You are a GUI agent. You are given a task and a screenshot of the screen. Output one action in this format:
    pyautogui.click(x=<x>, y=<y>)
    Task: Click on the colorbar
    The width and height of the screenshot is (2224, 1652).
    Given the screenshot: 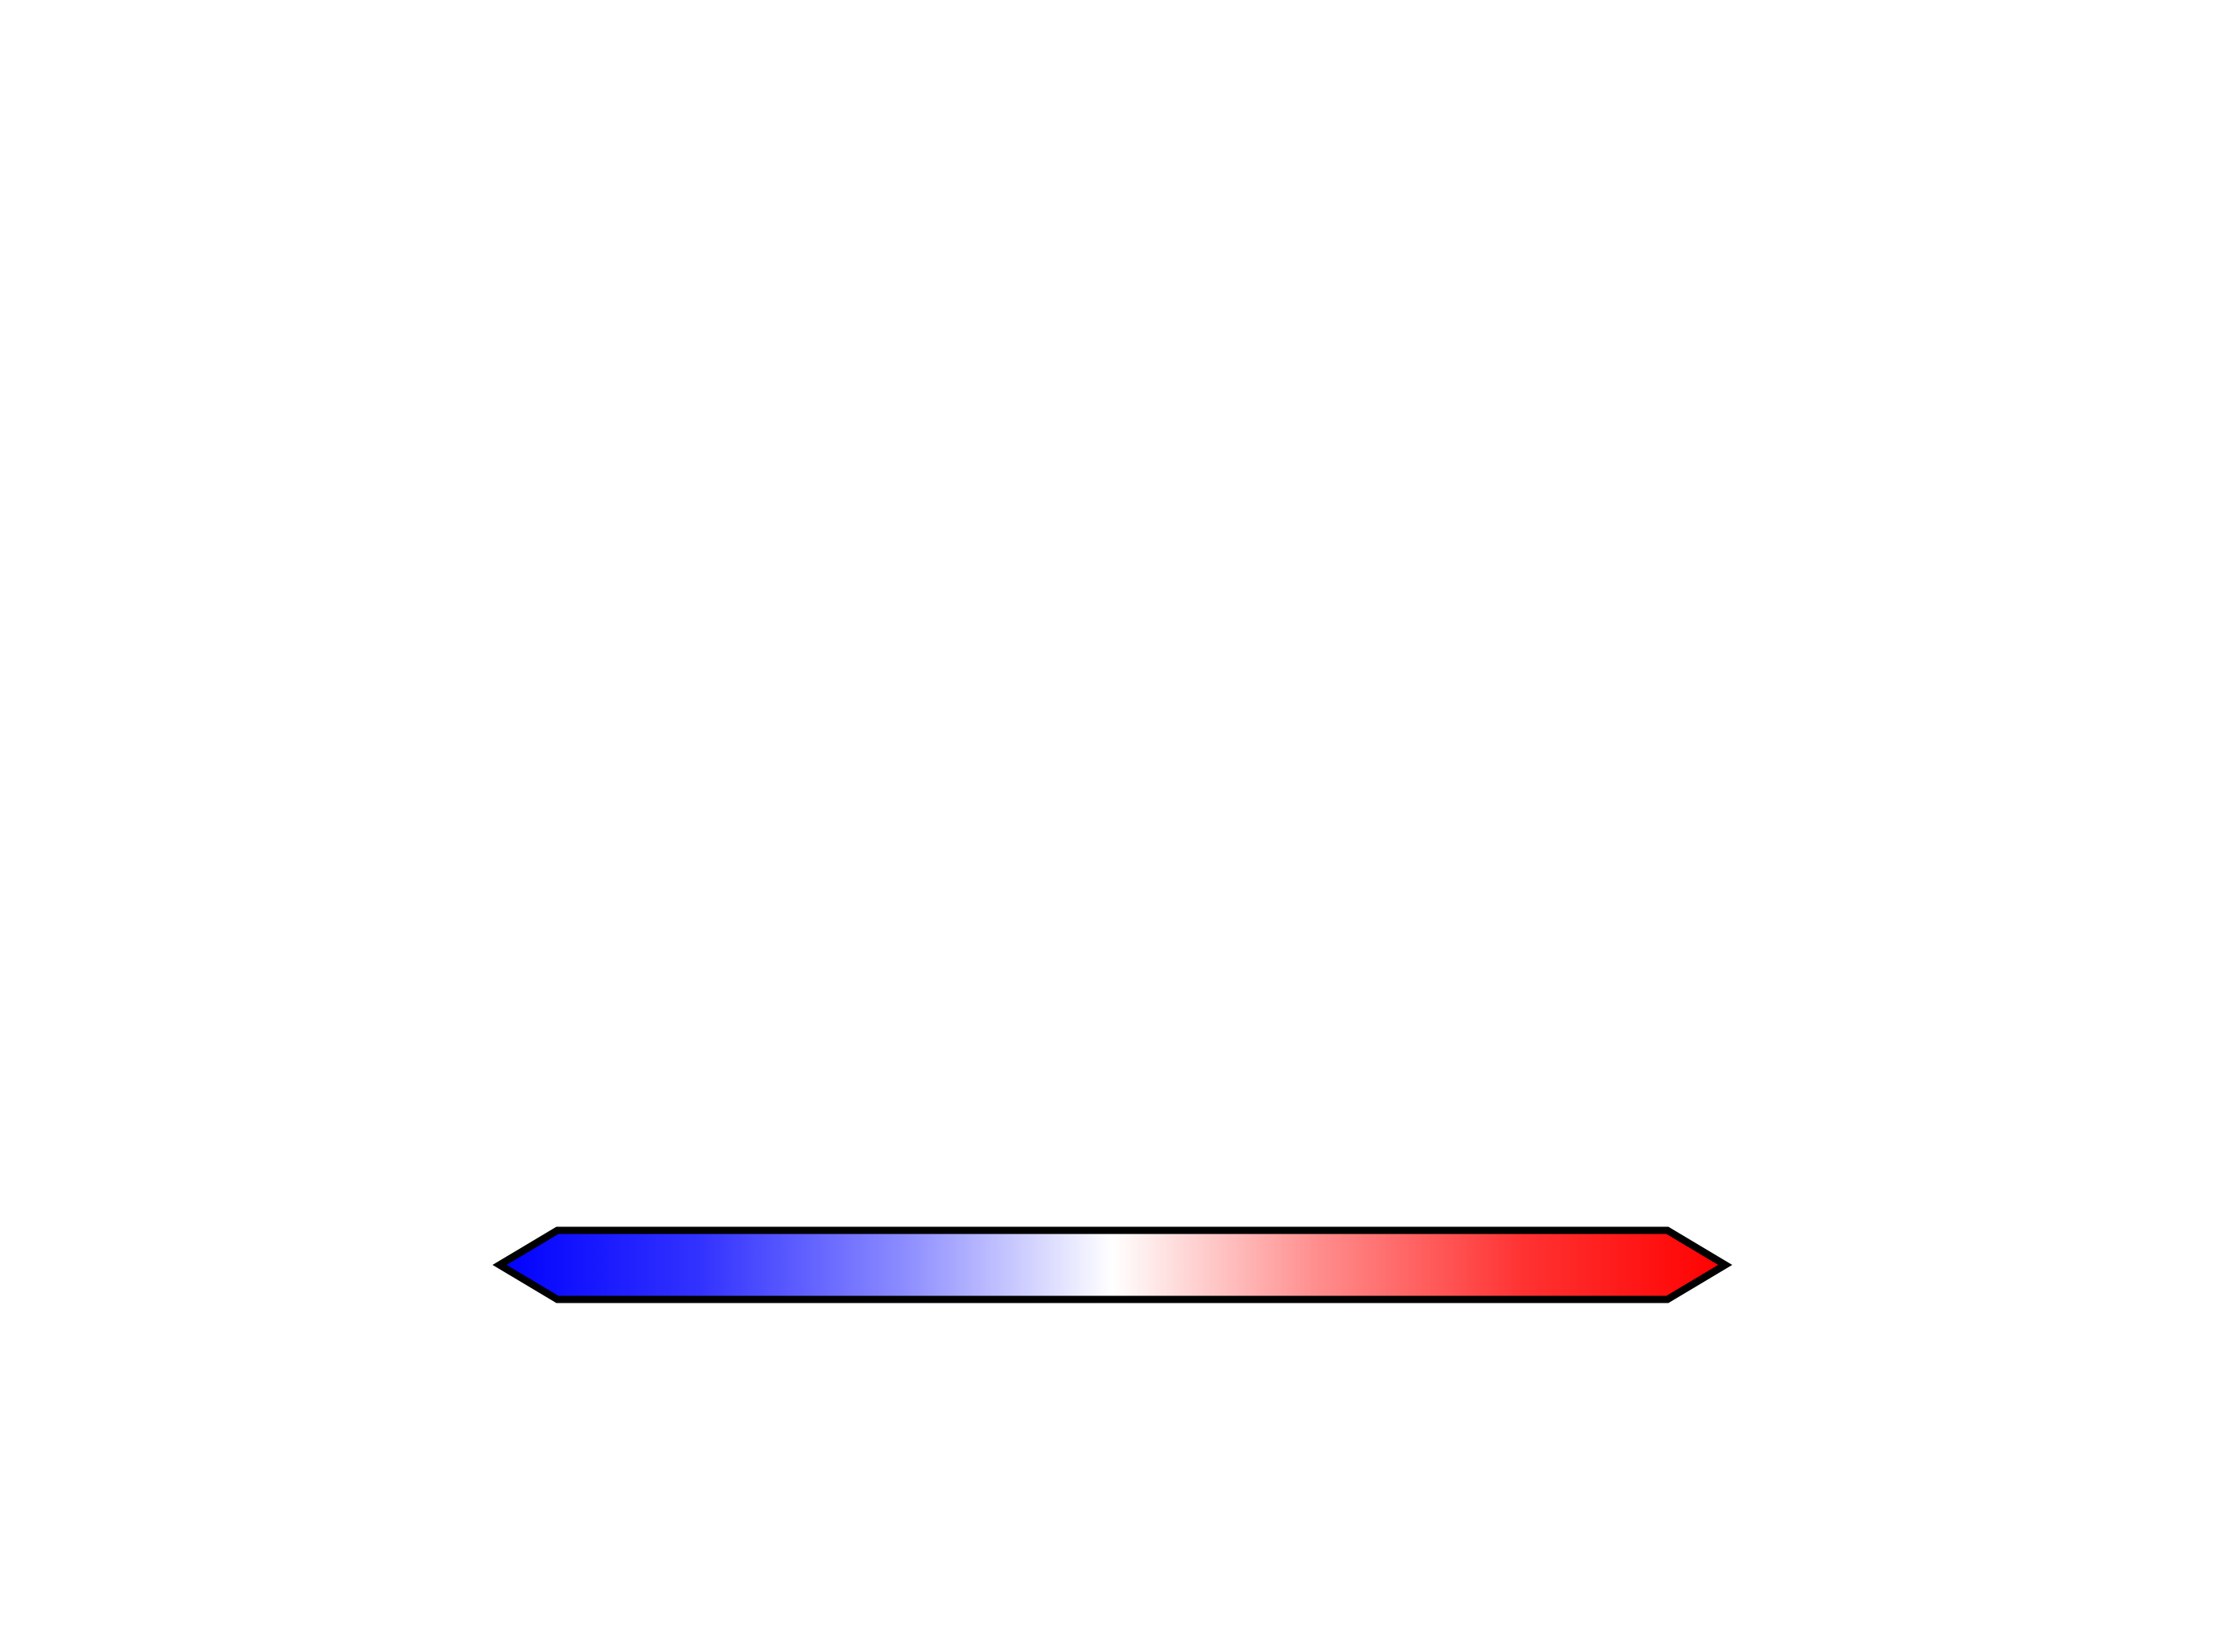 What is the action you would take?
    pyautogui.click(x=1112, y=1301)
    